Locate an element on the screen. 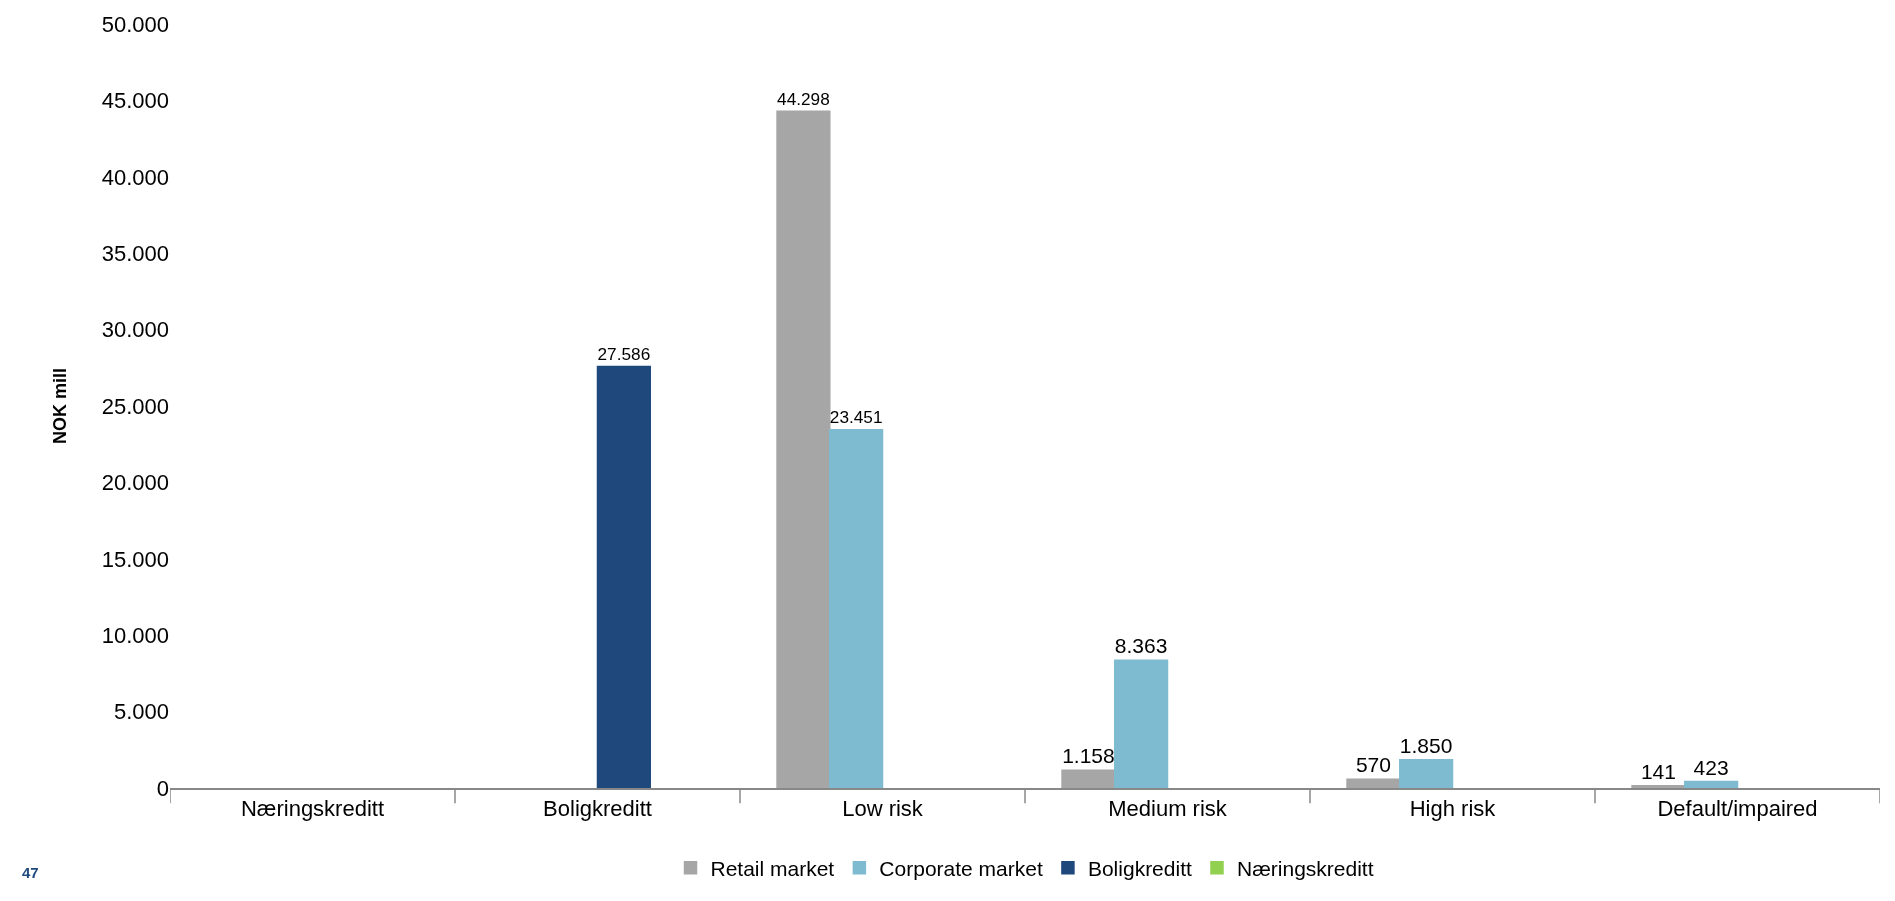 The image size is (1895, 901). data-label: 1.158 is located at coordinates (1088, 756).